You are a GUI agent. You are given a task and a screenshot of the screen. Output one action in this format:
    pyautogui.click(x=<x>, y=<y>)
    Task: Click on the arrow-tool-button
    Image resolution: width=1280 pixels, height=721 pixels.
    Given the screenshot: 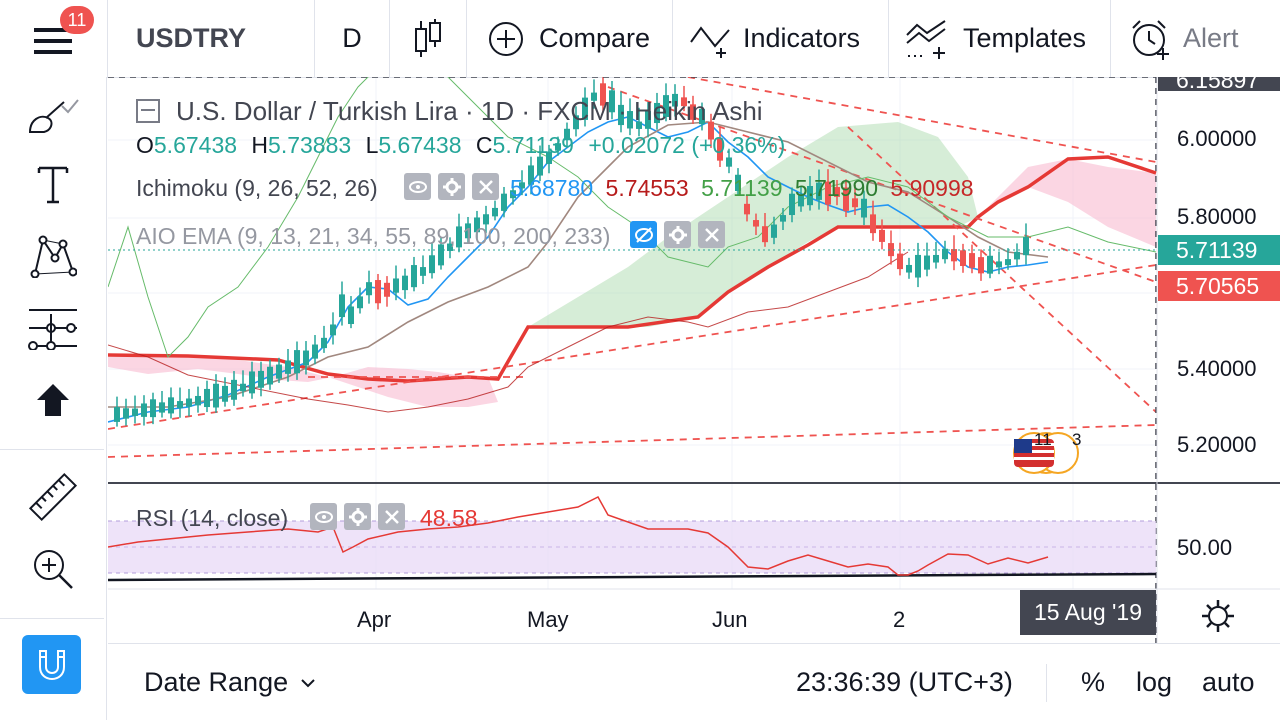 What is the action you would take?
    pyautogui.click(x=53, y=400)
    